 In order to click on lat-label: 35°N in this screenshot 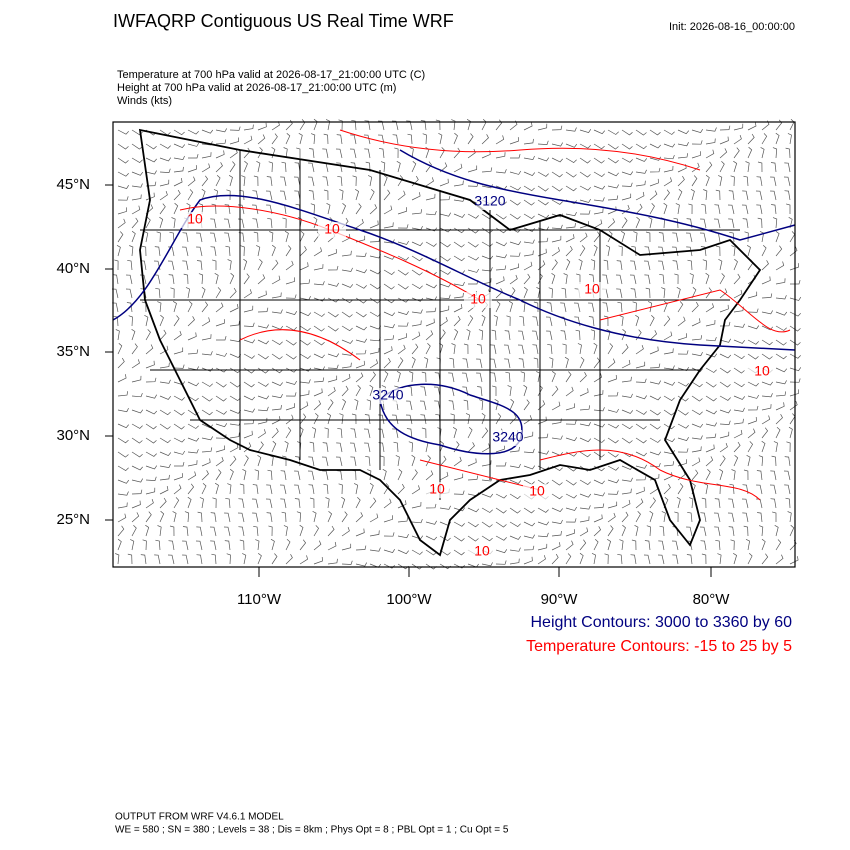, I will do `click(73, 351)`.